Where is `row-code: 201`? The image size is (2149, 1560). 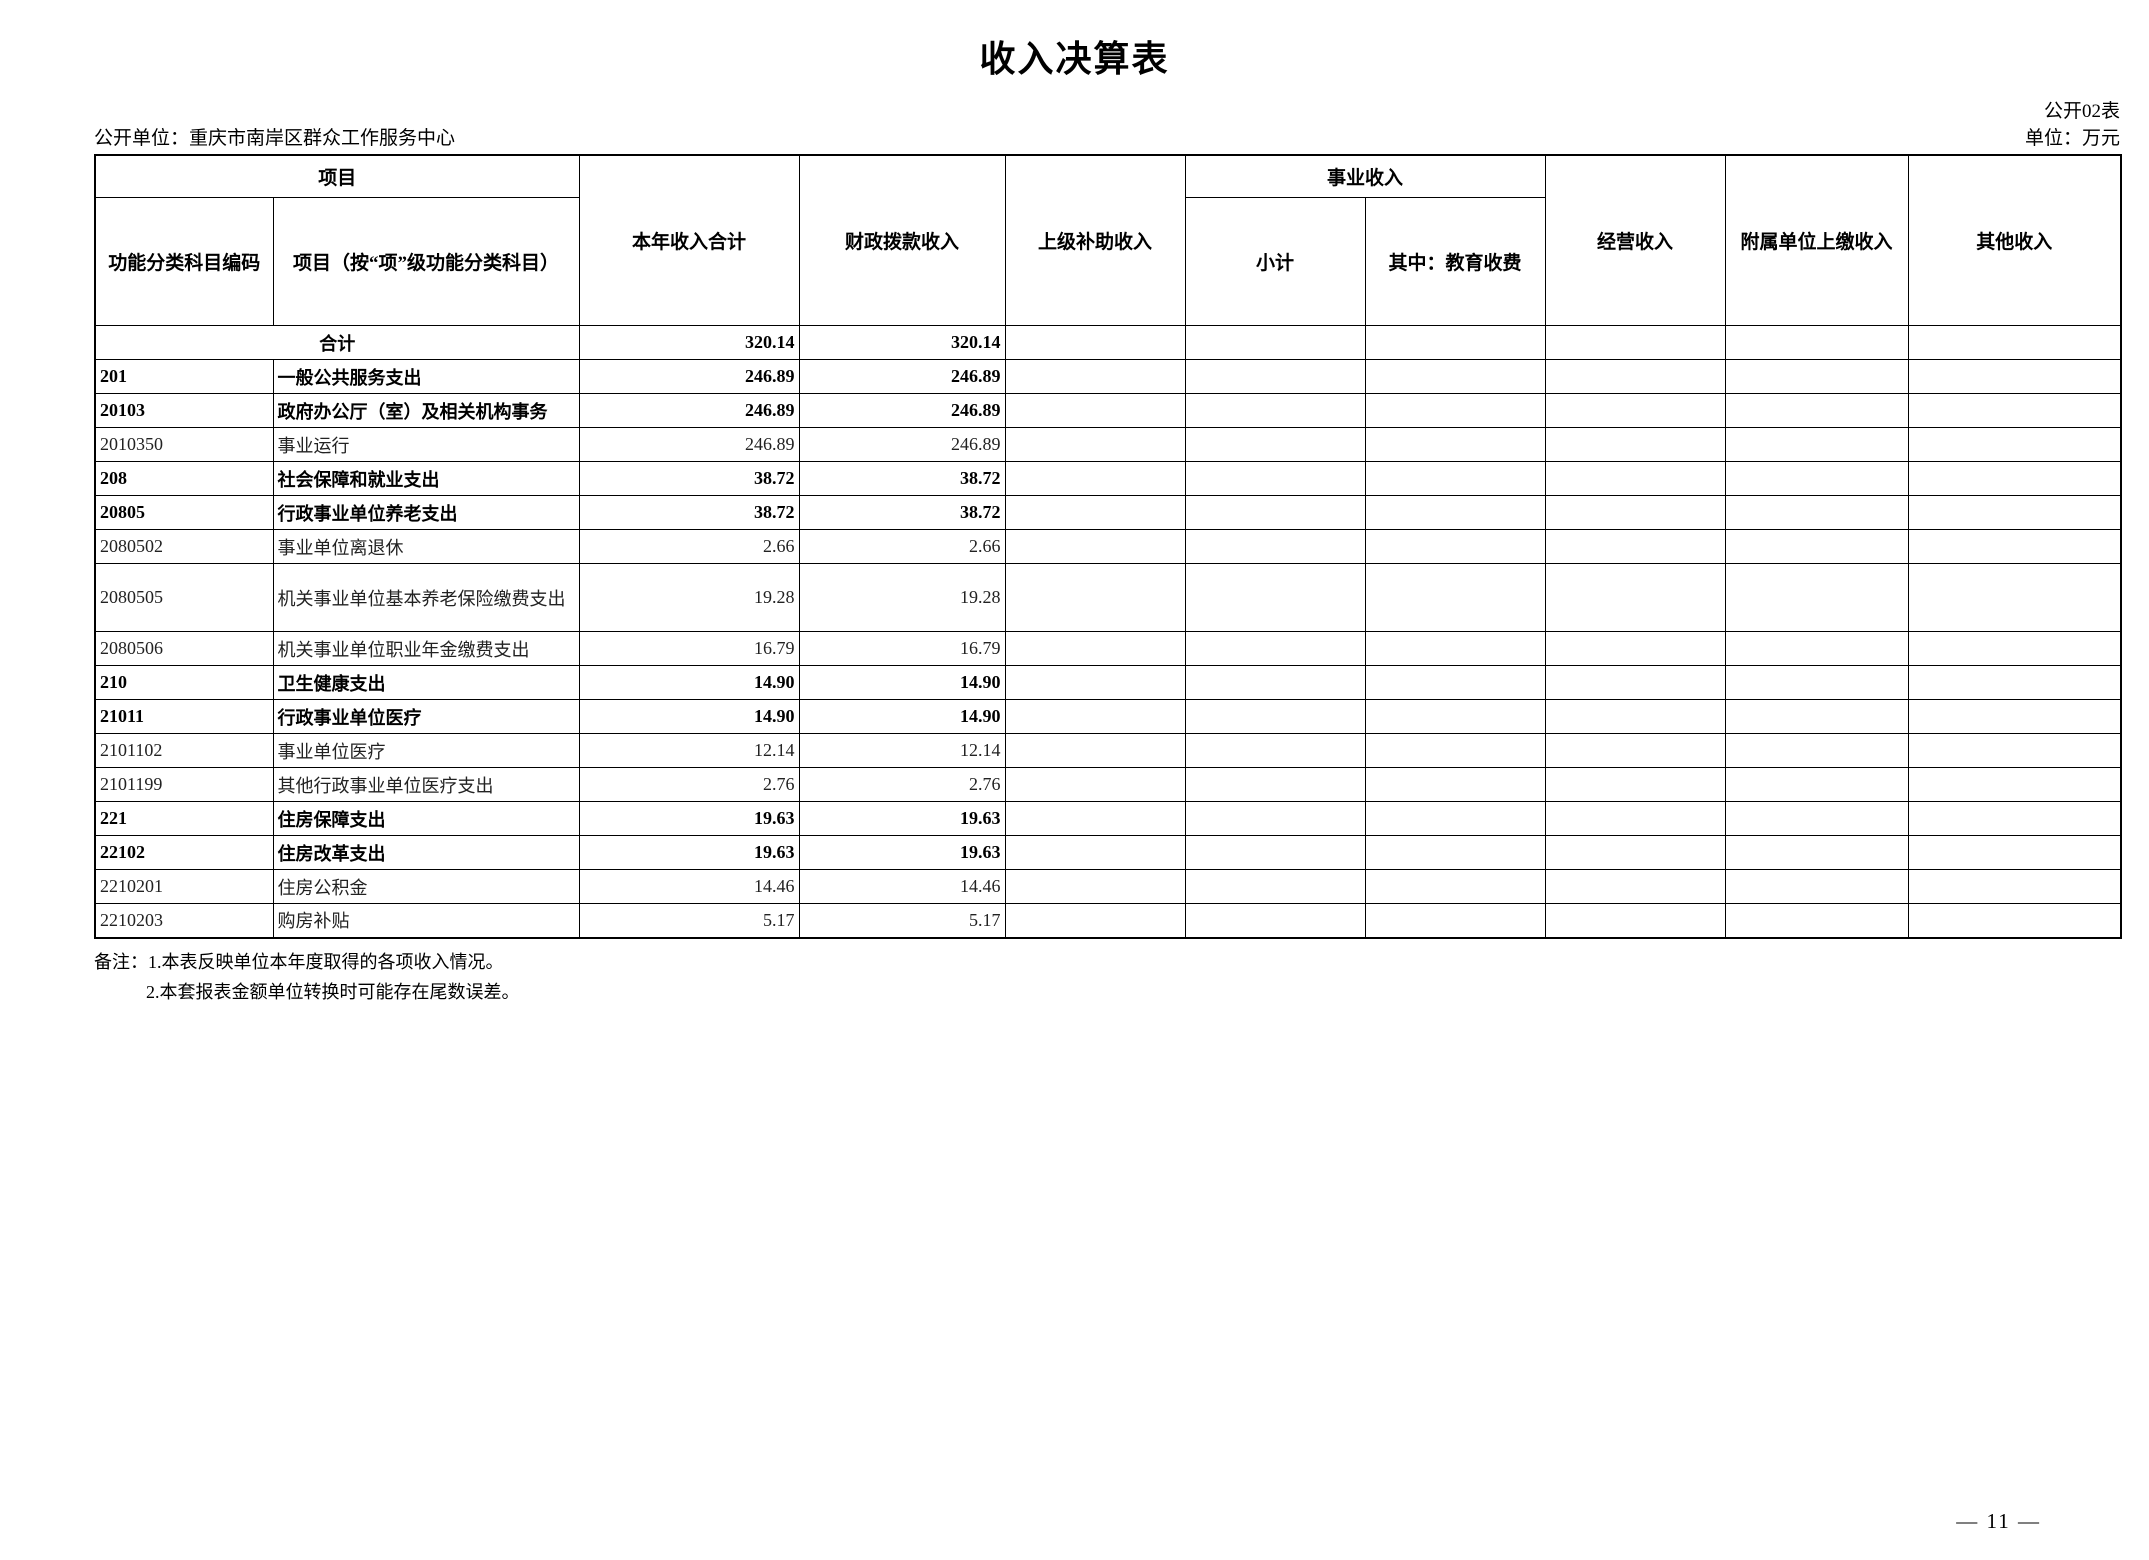 row-code: 201 is located at coordinates (184, 377).